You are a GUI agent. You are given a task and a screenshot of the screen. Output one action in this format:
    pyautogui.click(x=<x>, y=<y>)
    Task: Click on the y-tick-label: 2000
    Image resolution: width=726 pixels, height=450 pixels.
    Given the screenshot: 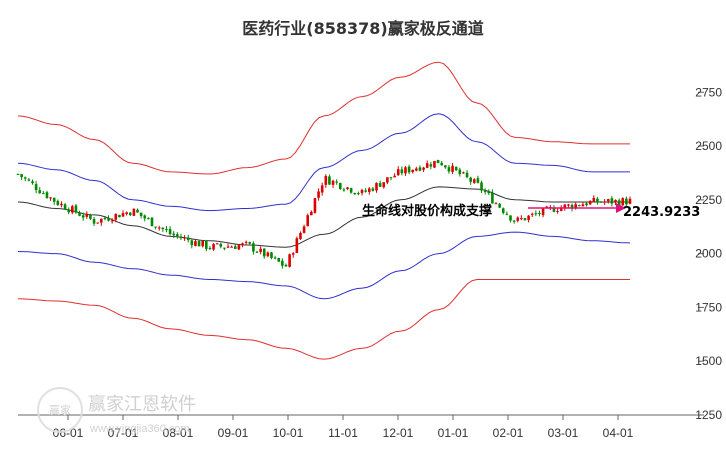 What is the action you would take?
    pyautogui.click(x=708, y=254)
    